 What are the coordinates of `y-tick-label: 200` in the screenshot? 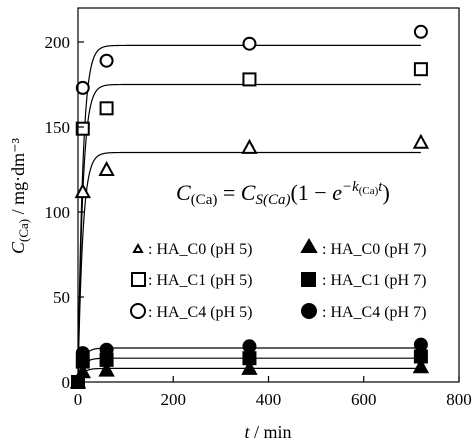 It's located at (58, 42).